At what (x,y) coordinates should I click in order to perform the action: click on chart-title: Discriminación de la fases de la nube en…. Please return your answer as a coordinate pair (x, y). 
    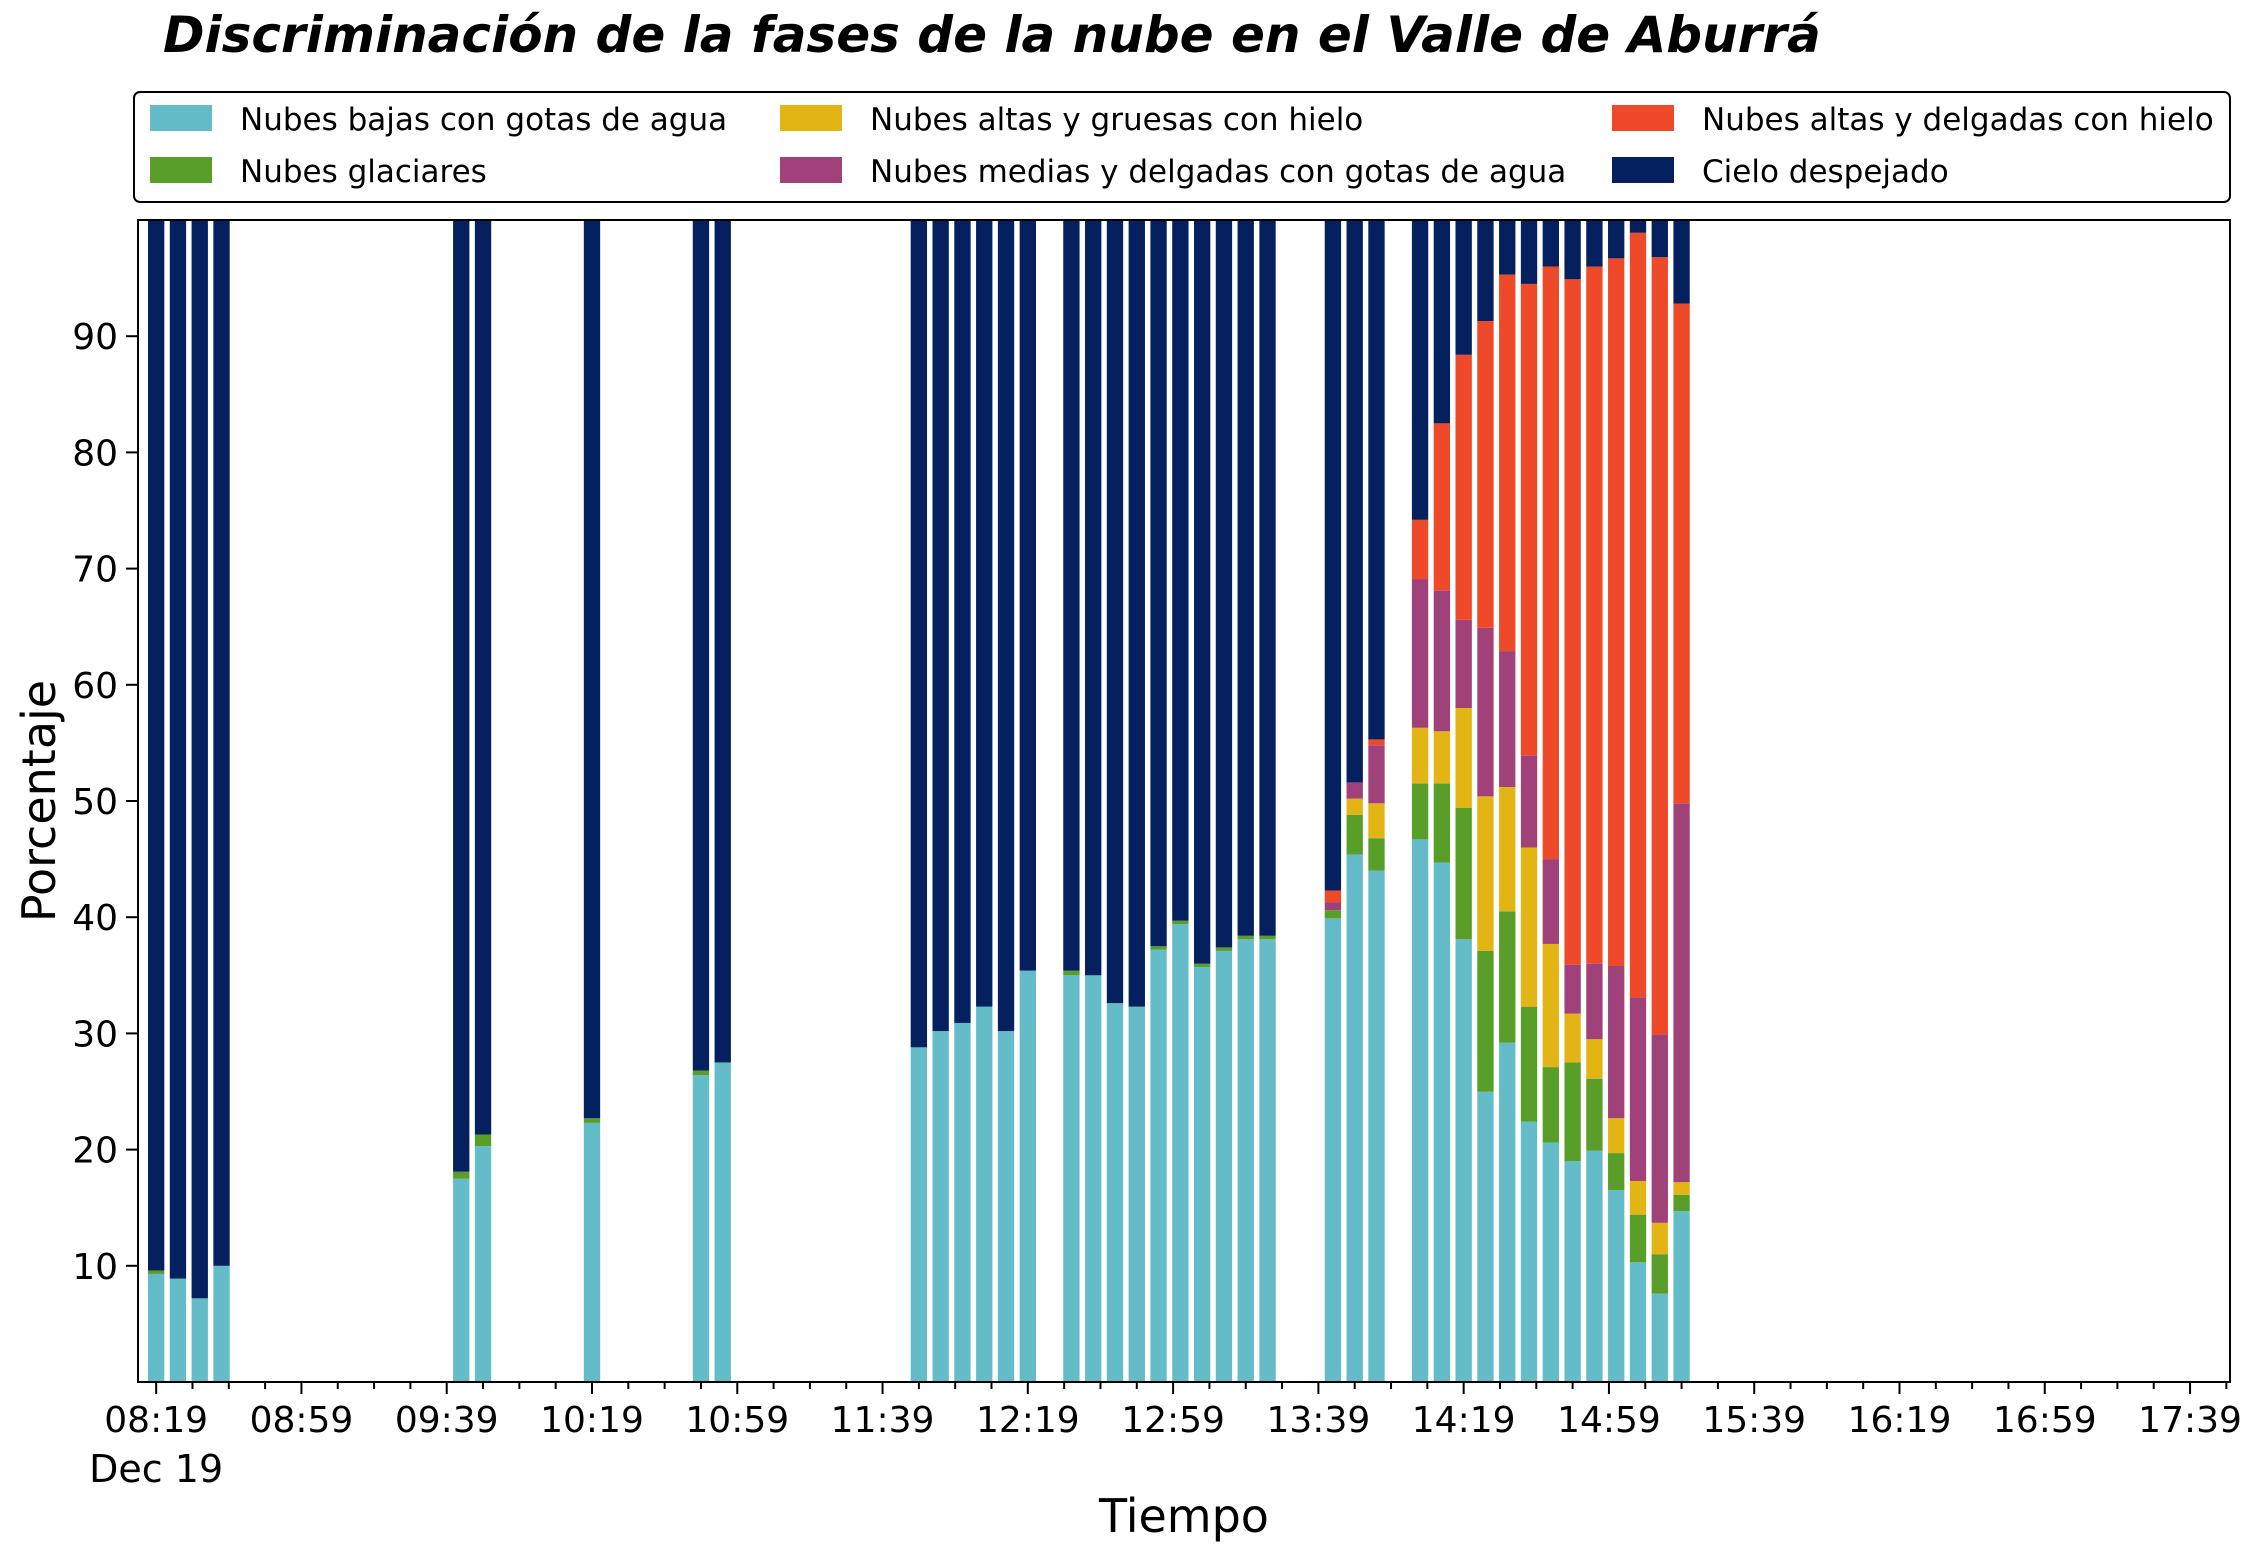
    Looking at the image, I should click on (992, 35).